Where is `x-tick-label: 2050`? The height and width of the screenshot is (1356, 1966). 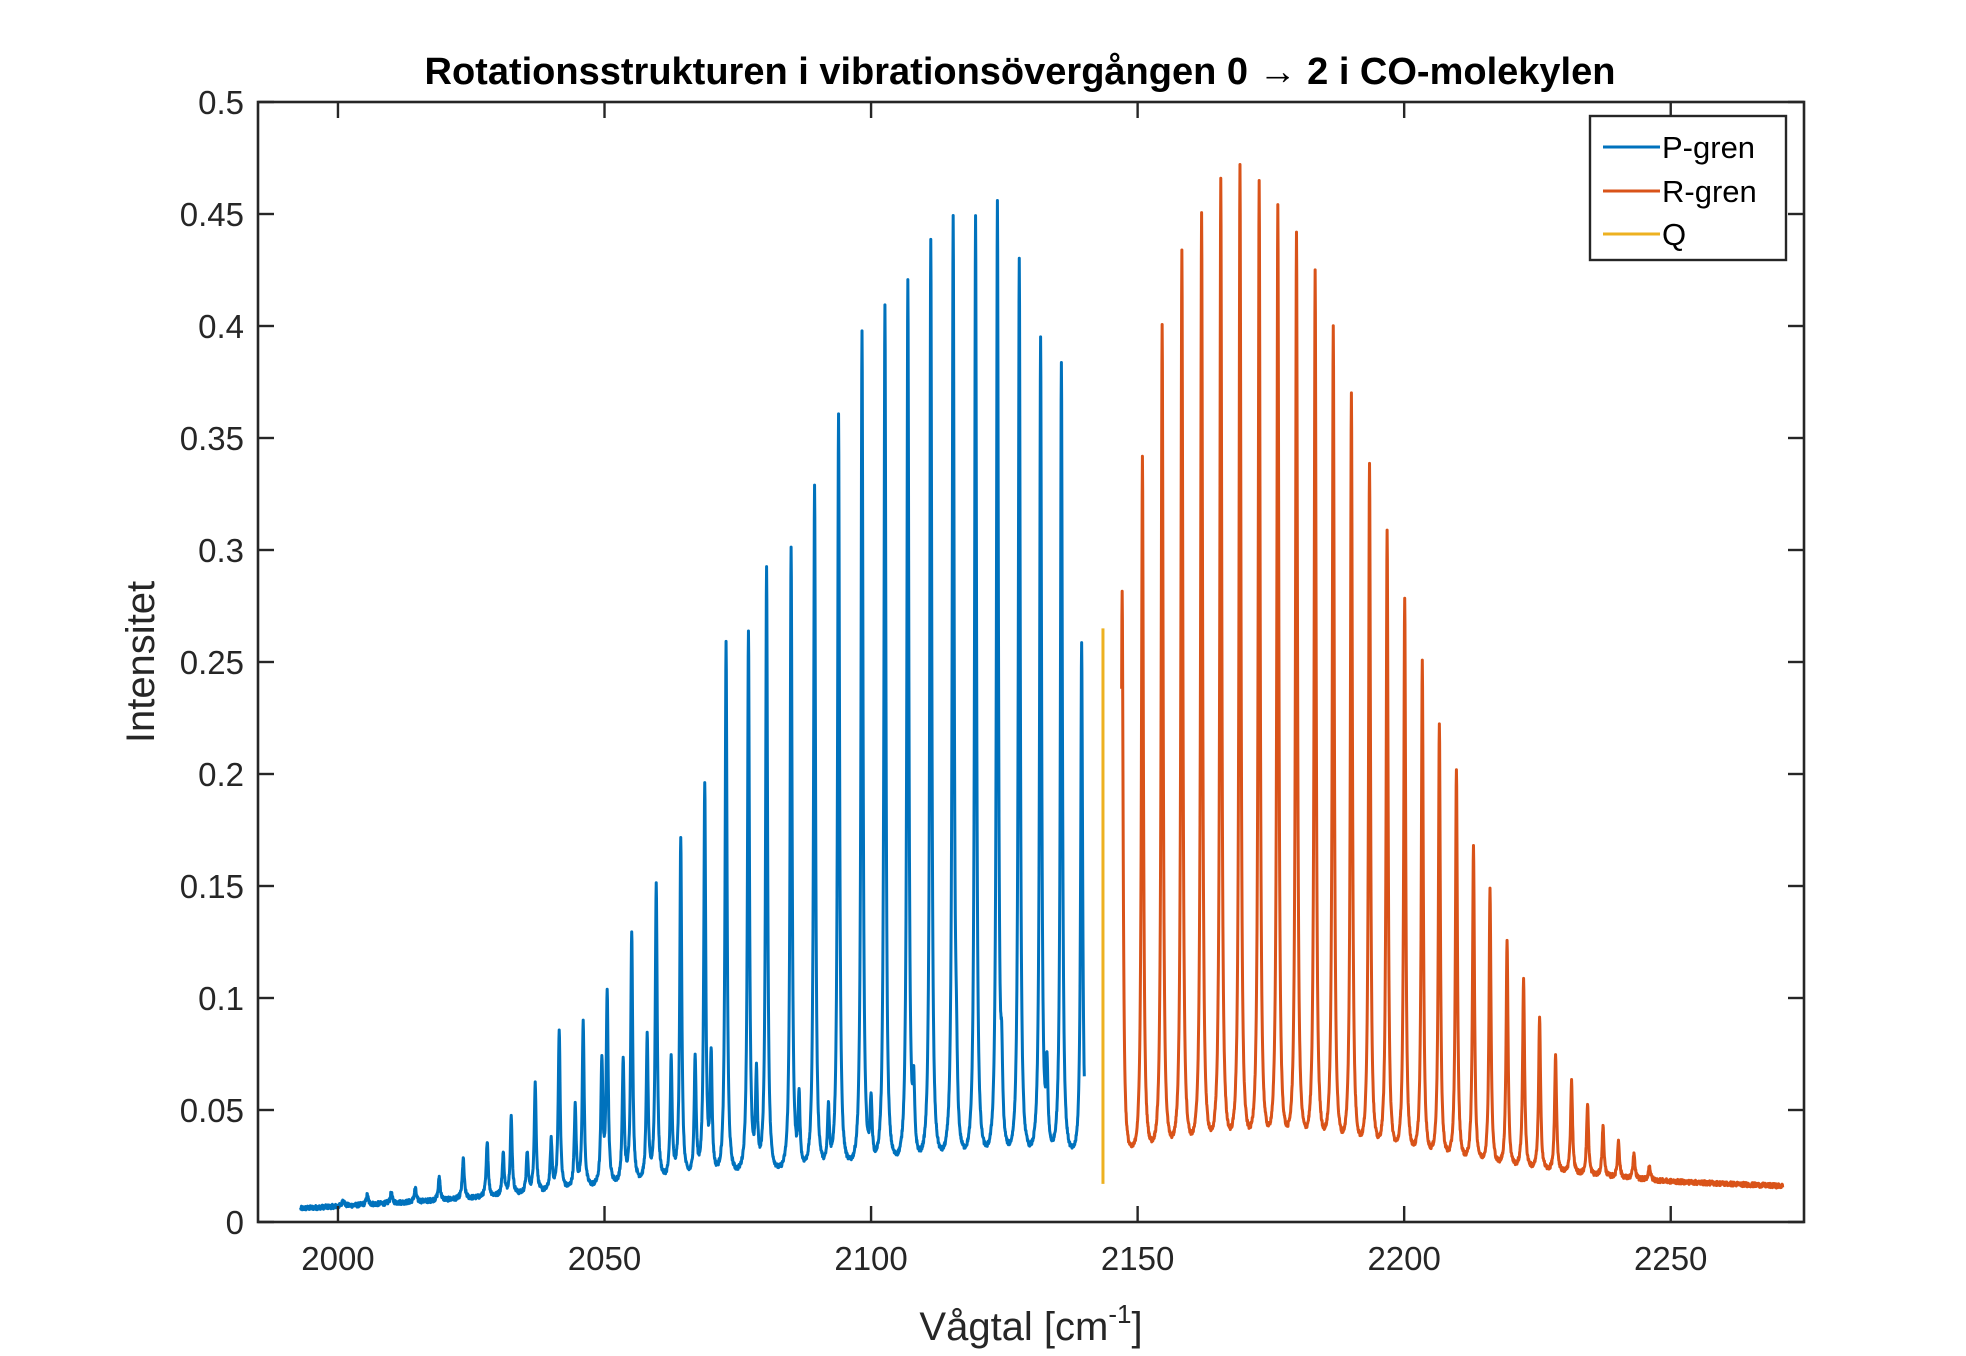 x-tick-label: 2050 is located at coordinates (604, 1258).